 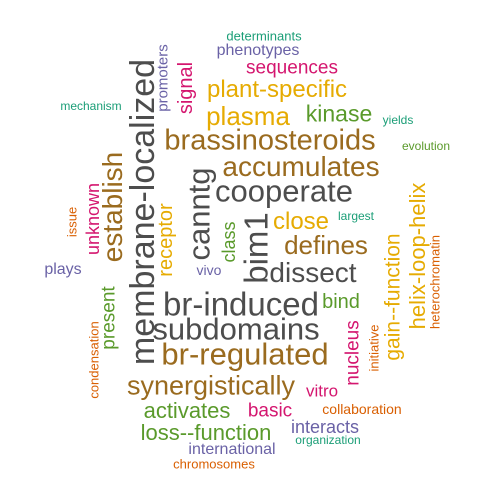 I want to click on word-unknown: unknown, so click(x=93, y=219).